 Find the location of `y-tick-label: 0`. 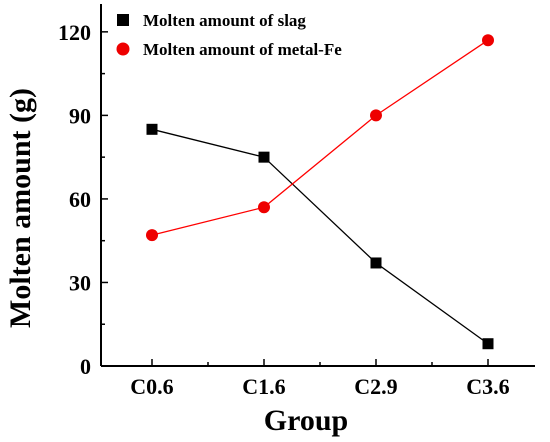

y-tick-label: 0 is located at coordinates (85, 366).